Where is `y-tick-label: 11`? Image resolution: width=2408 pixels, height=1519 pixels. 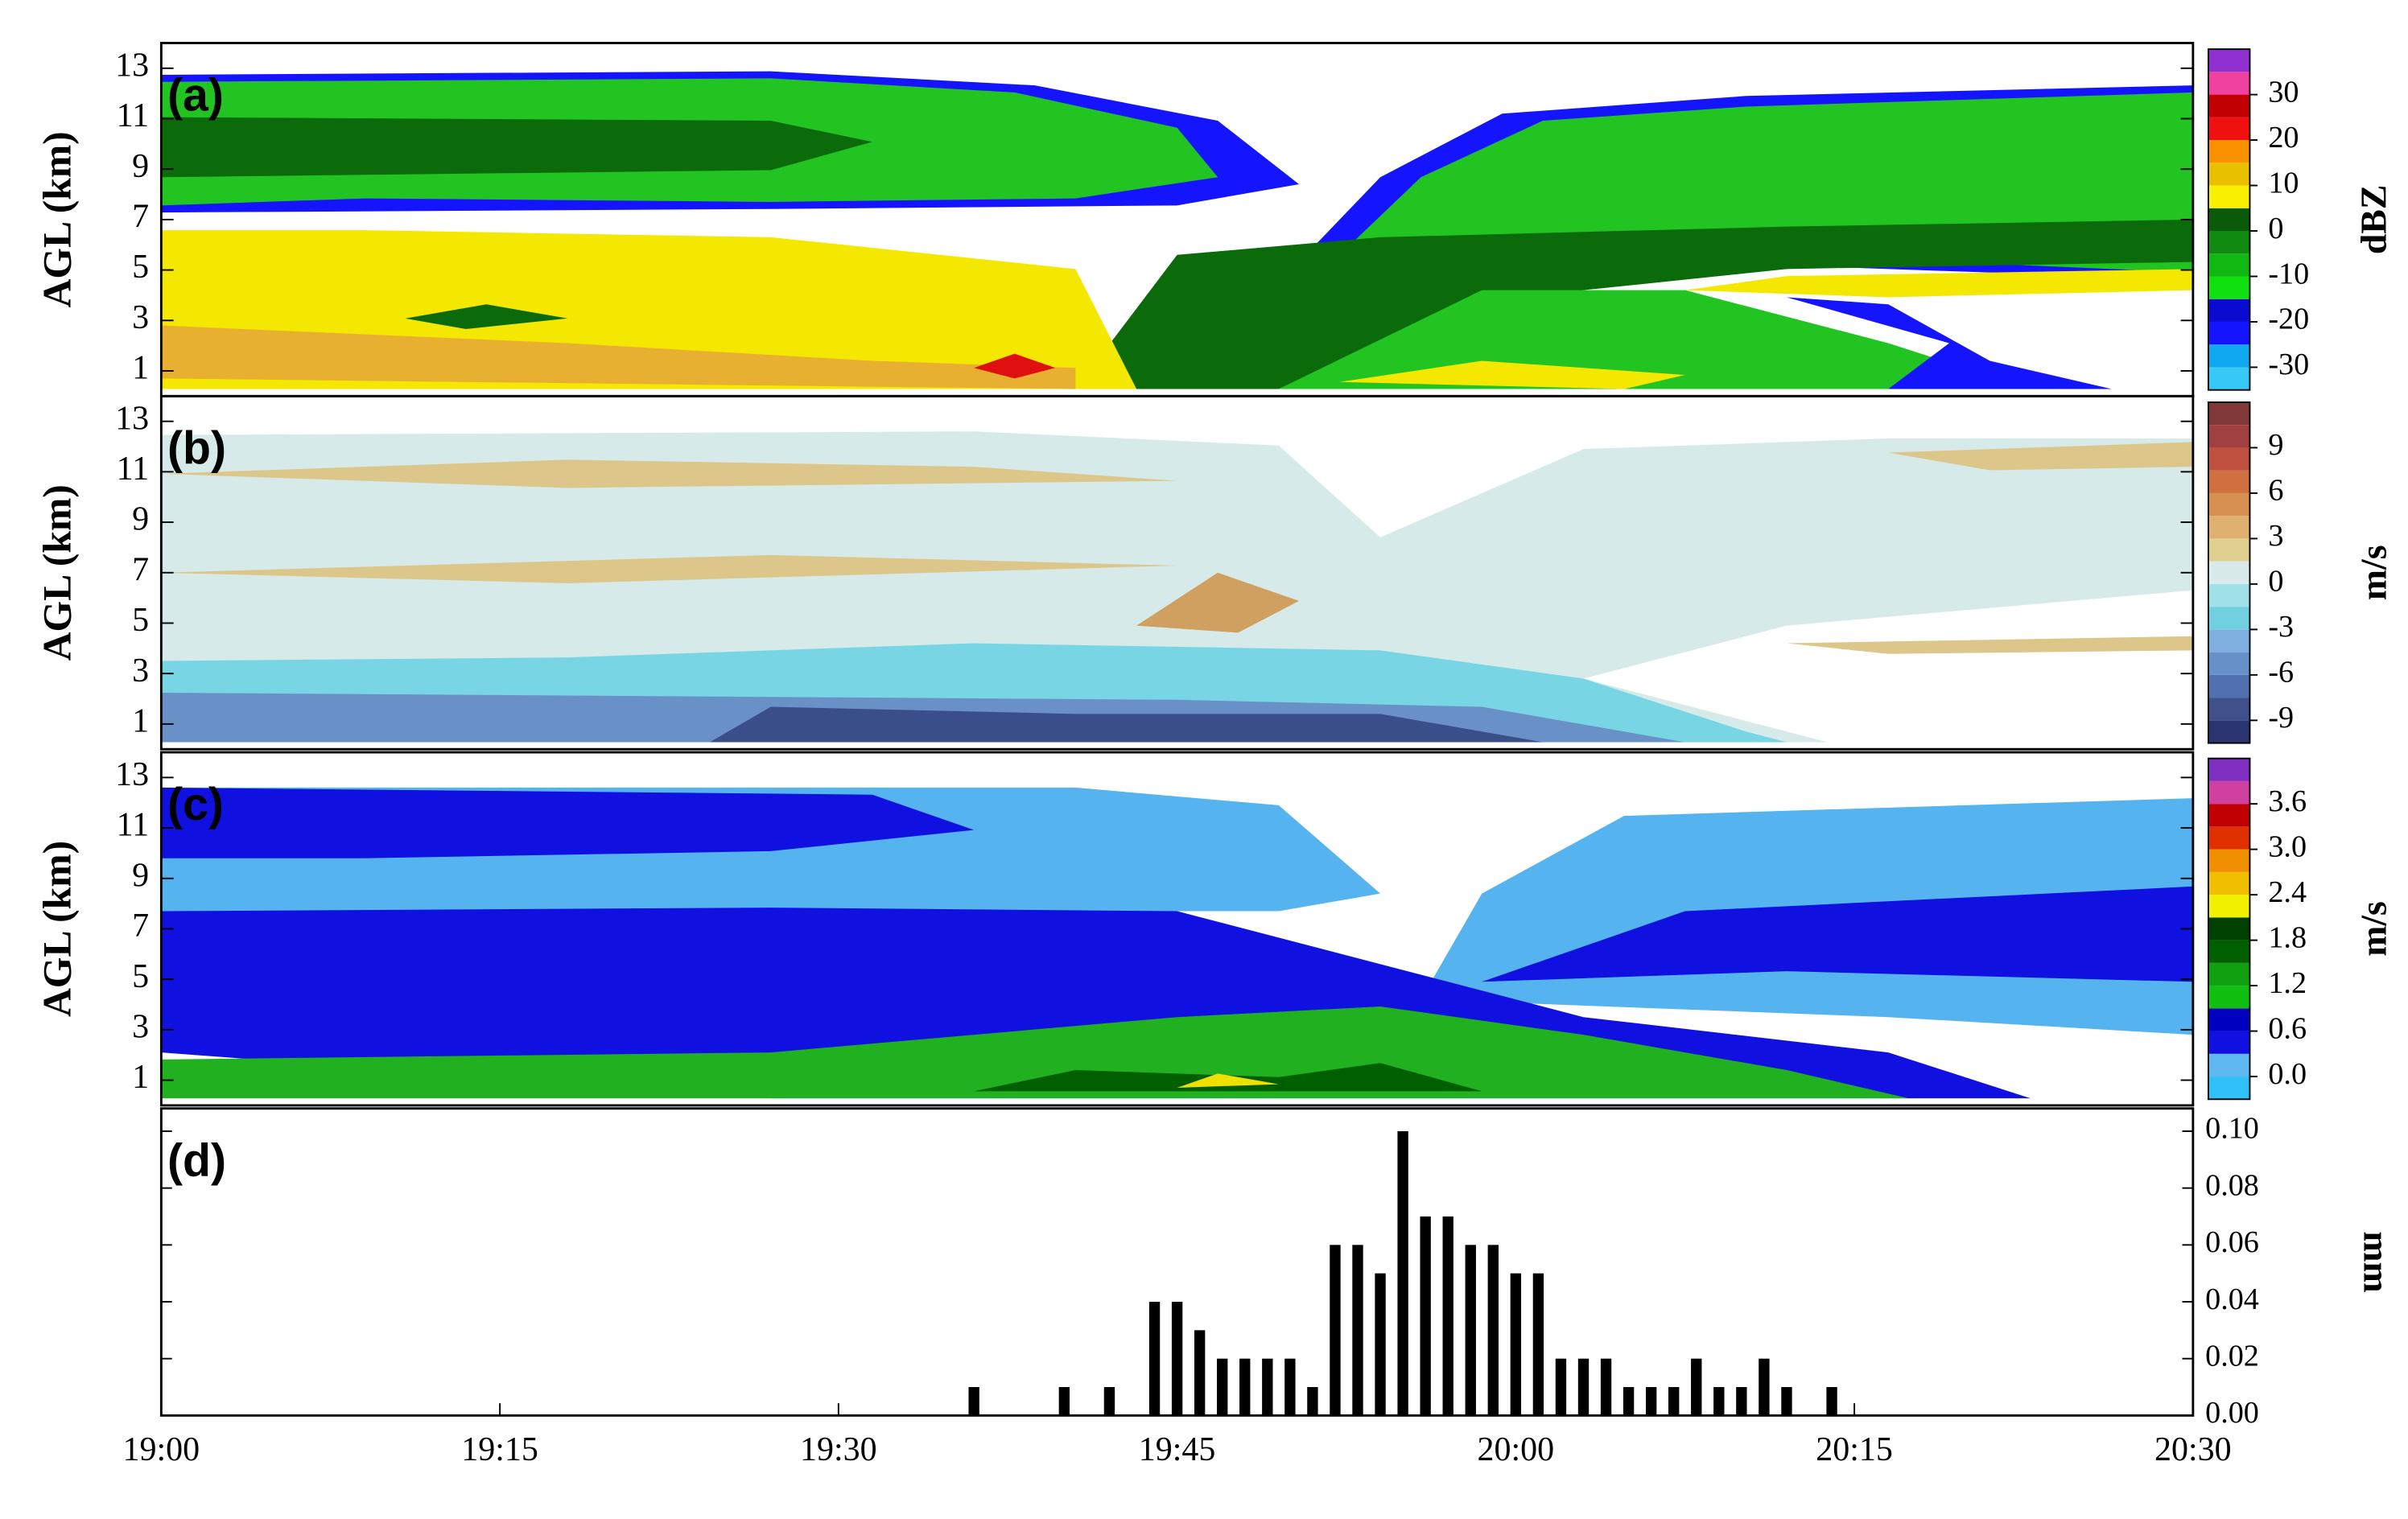 y-tick-label: 11 is located at coordinates (133, 469).